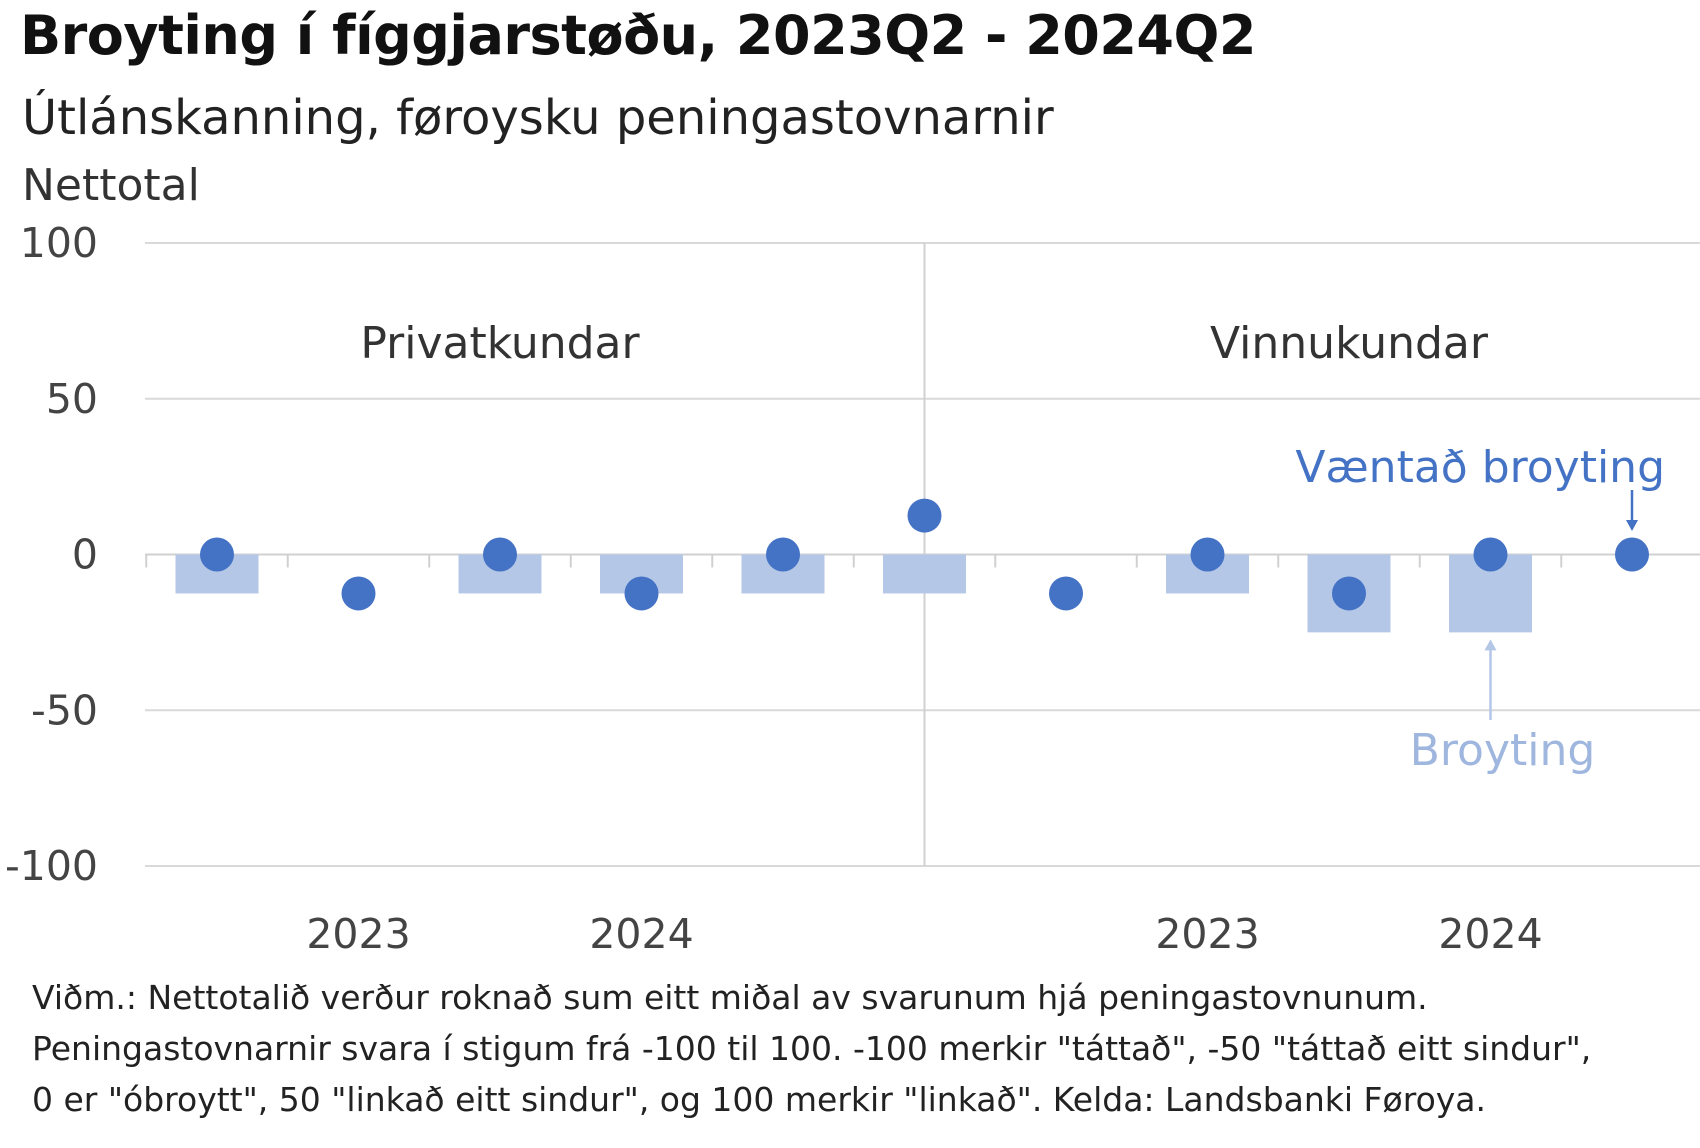 The height and width of the screenshot is (1148, 1700). I want to click on group-label: Vinnukundar, so click(1349, 343).